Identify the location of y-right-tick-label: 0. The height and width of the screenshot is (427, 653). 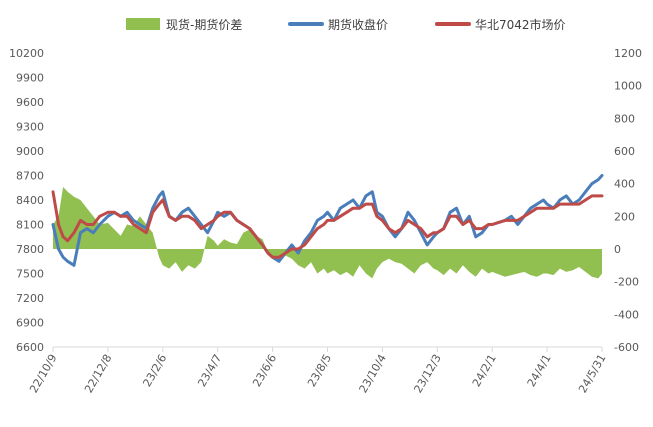
(617, 249).